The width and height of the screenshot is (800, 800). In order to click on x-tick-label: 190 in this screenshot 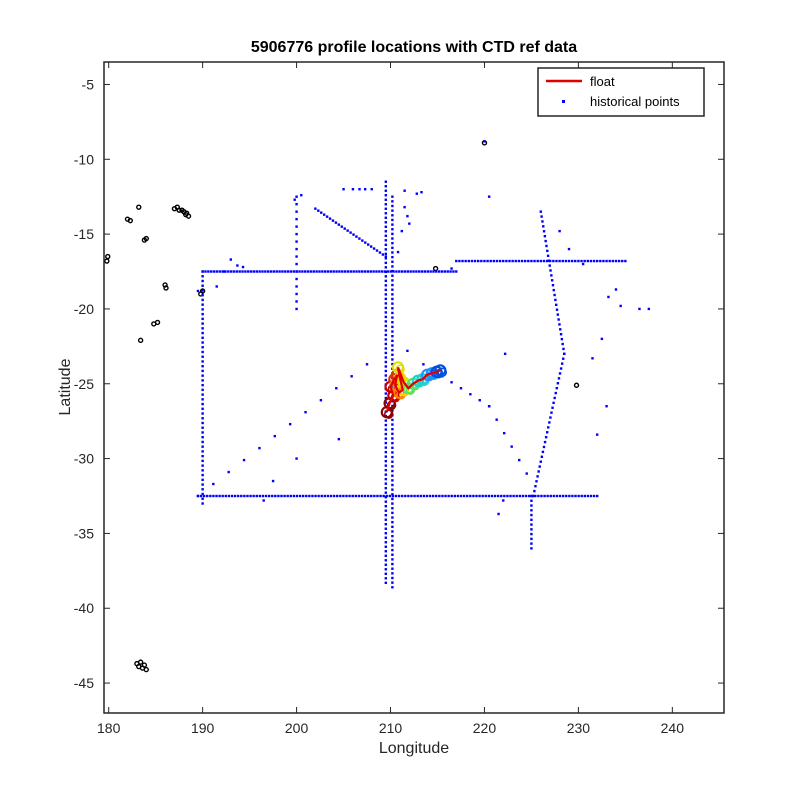, I will do `click(203, 728)`.